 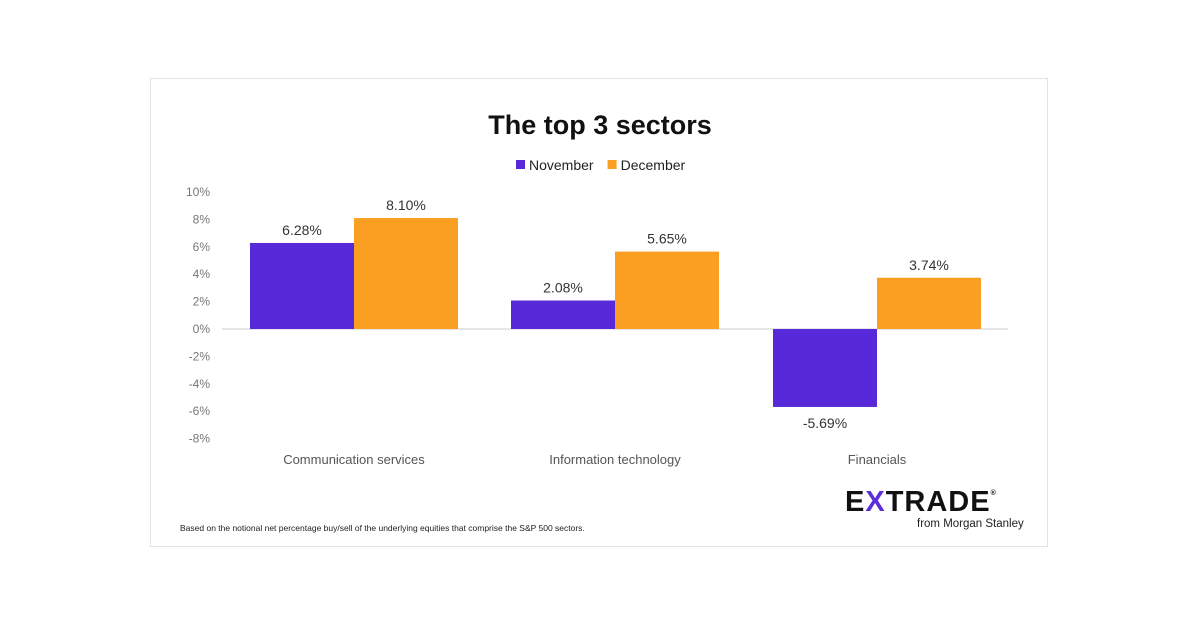 I want to click on legend-label: December, so click(x=653, y=165).